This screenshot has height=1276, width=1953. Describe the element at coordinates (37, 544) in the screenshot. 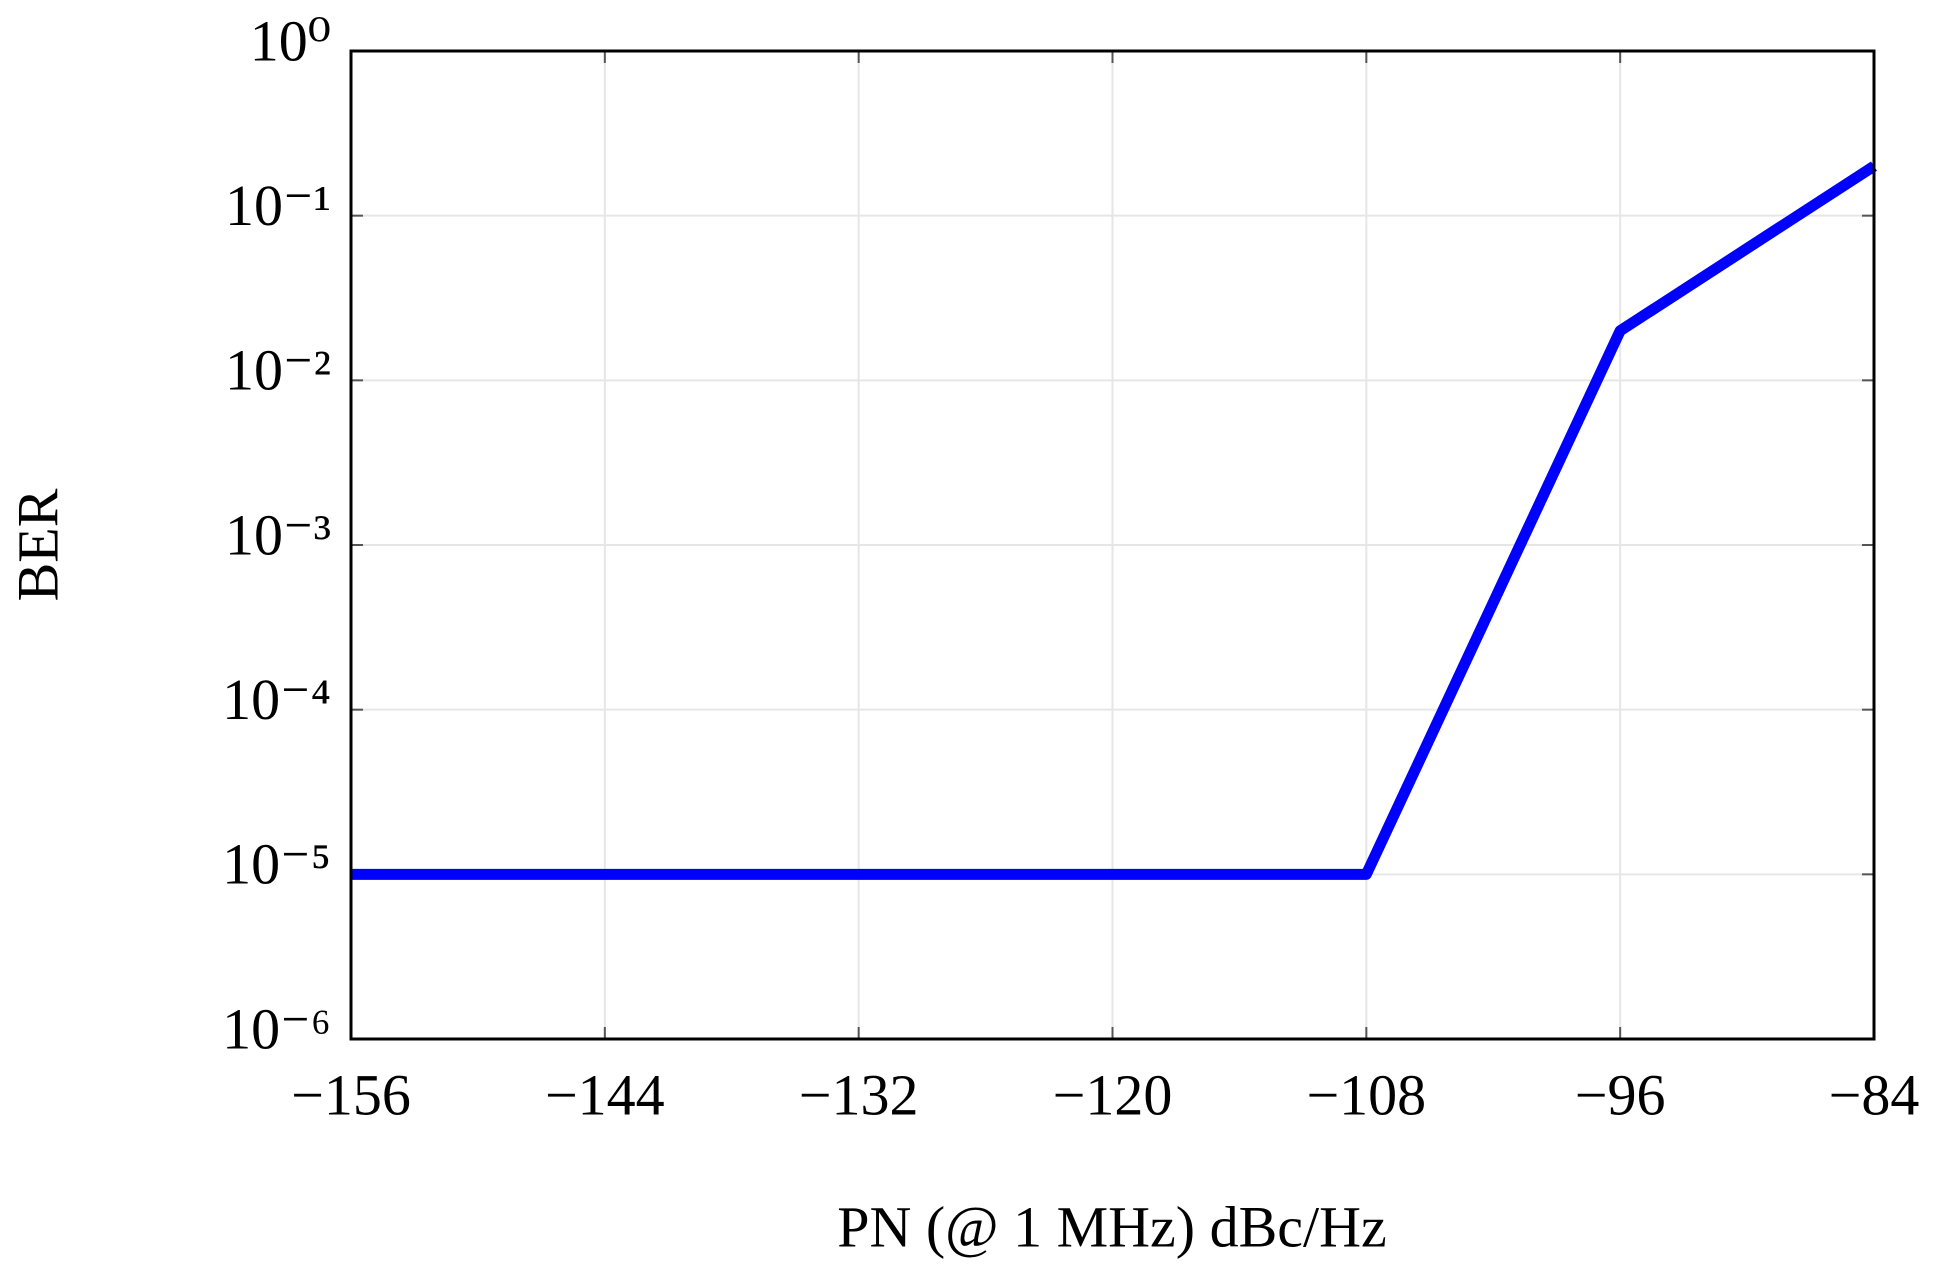

I see `y-axis-label: BER` at that location.